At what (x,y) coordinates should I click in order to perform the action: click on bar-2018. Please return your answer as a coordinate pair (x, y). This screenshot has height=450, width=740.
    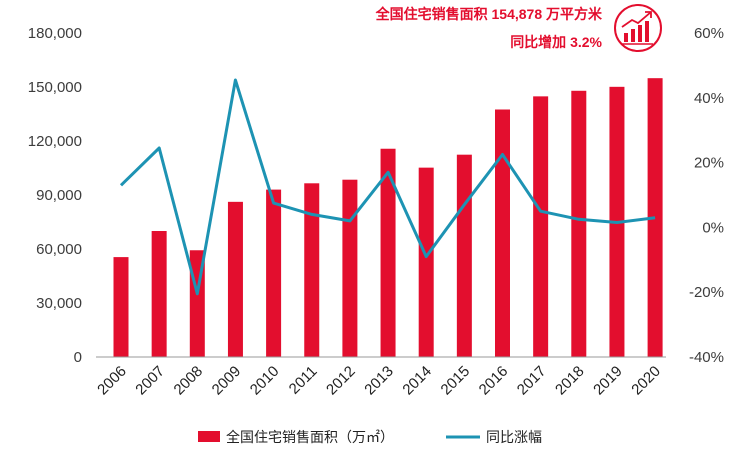
    Looking at the image, I should click on (579, 223).